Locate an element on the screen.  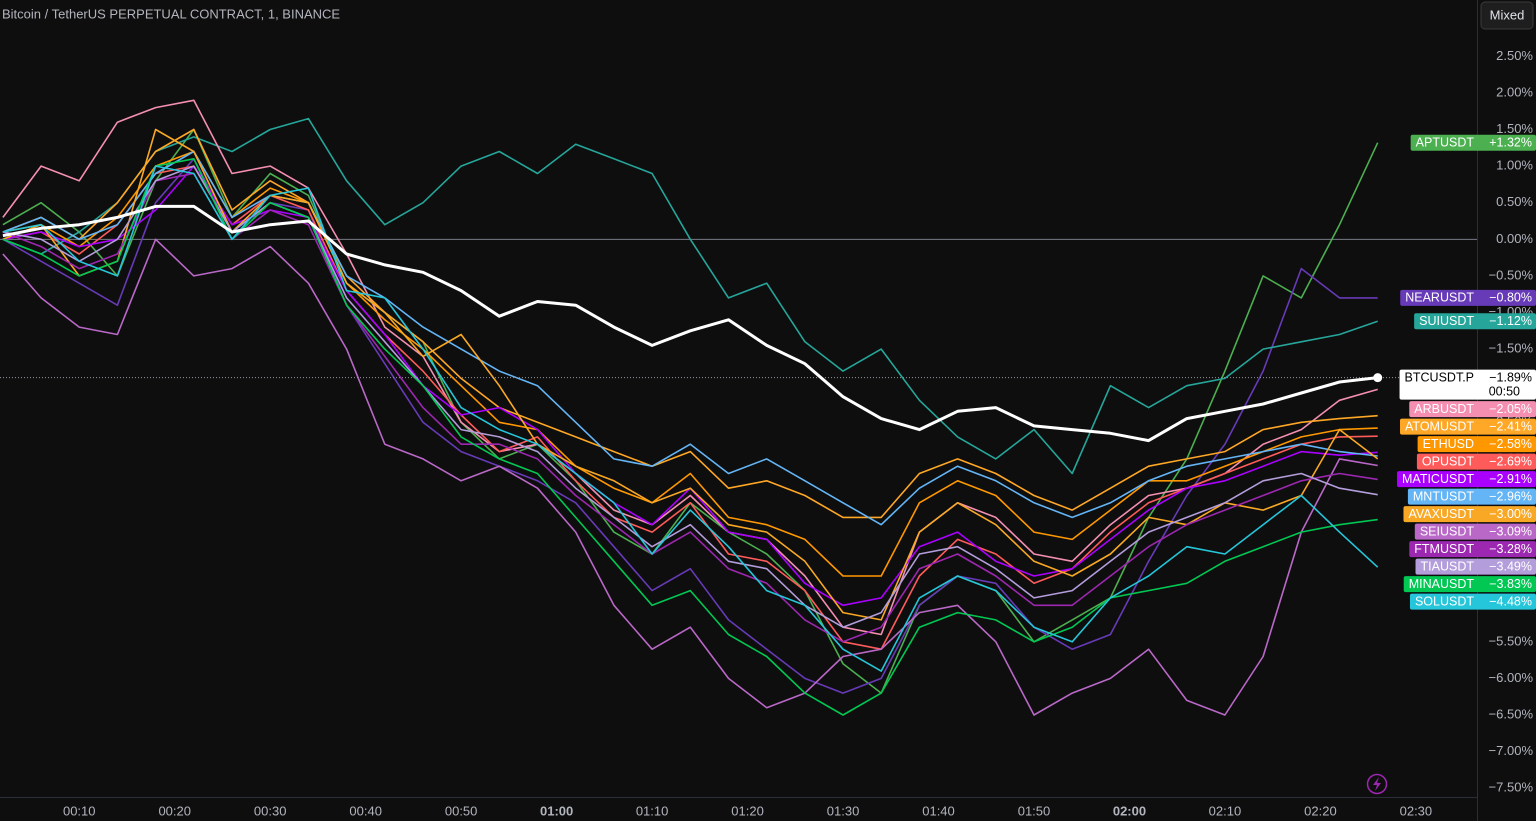
badge-name: APTUSDT is located at coordinates (1445, 143).